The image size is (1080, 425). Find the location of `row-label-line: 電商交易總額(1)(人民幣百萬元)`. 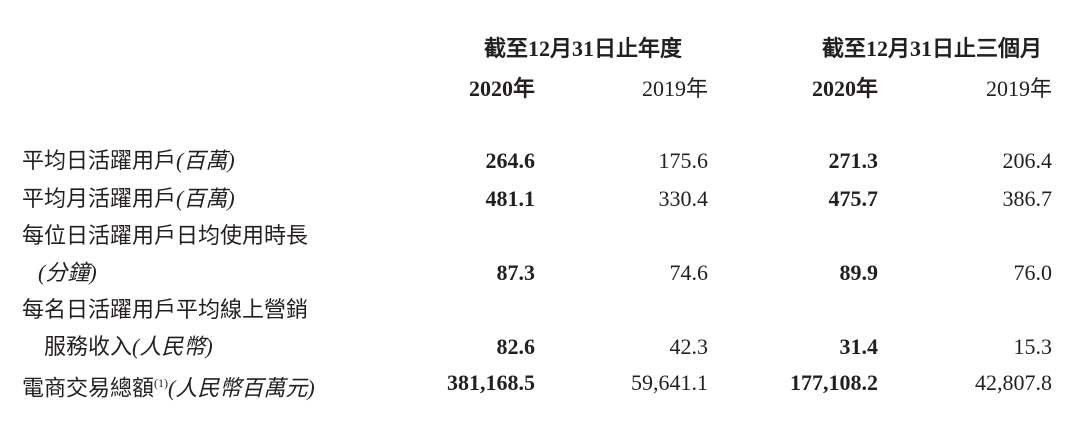

row-label-line: 電商交易總額(1)(人民幣百萬元) is located at coordinates (168, 385).